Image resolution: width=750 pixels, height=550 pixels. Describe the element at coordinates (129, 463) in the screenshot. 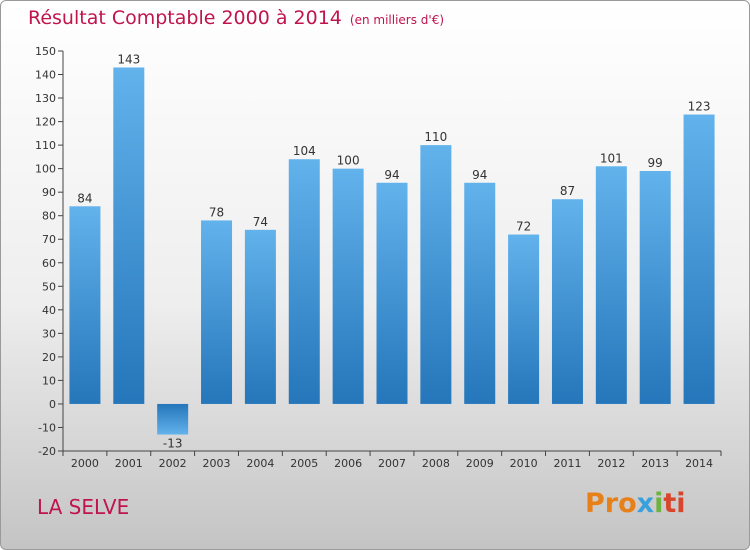

I see `x-tick-label: 2001` at that location.